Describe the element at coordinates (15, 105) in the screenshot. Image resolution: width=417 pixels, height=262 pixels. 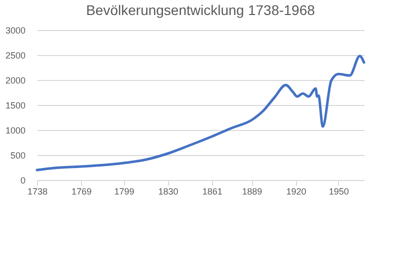
I see `y-tick-label: 1500` at that location.